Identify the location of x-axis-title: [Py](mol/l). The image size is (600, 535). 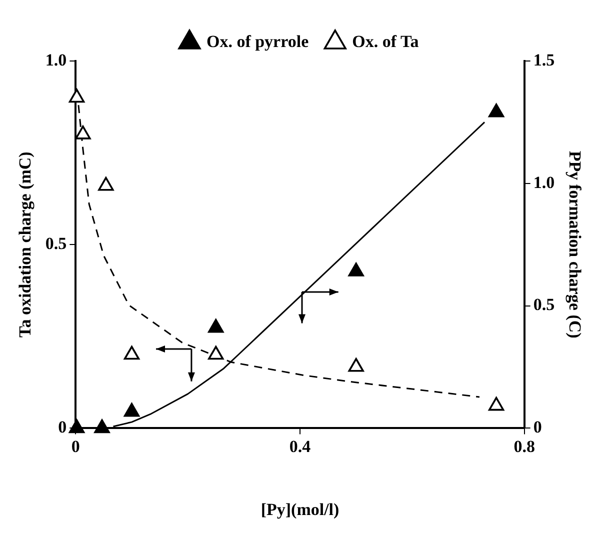
(300, 510).